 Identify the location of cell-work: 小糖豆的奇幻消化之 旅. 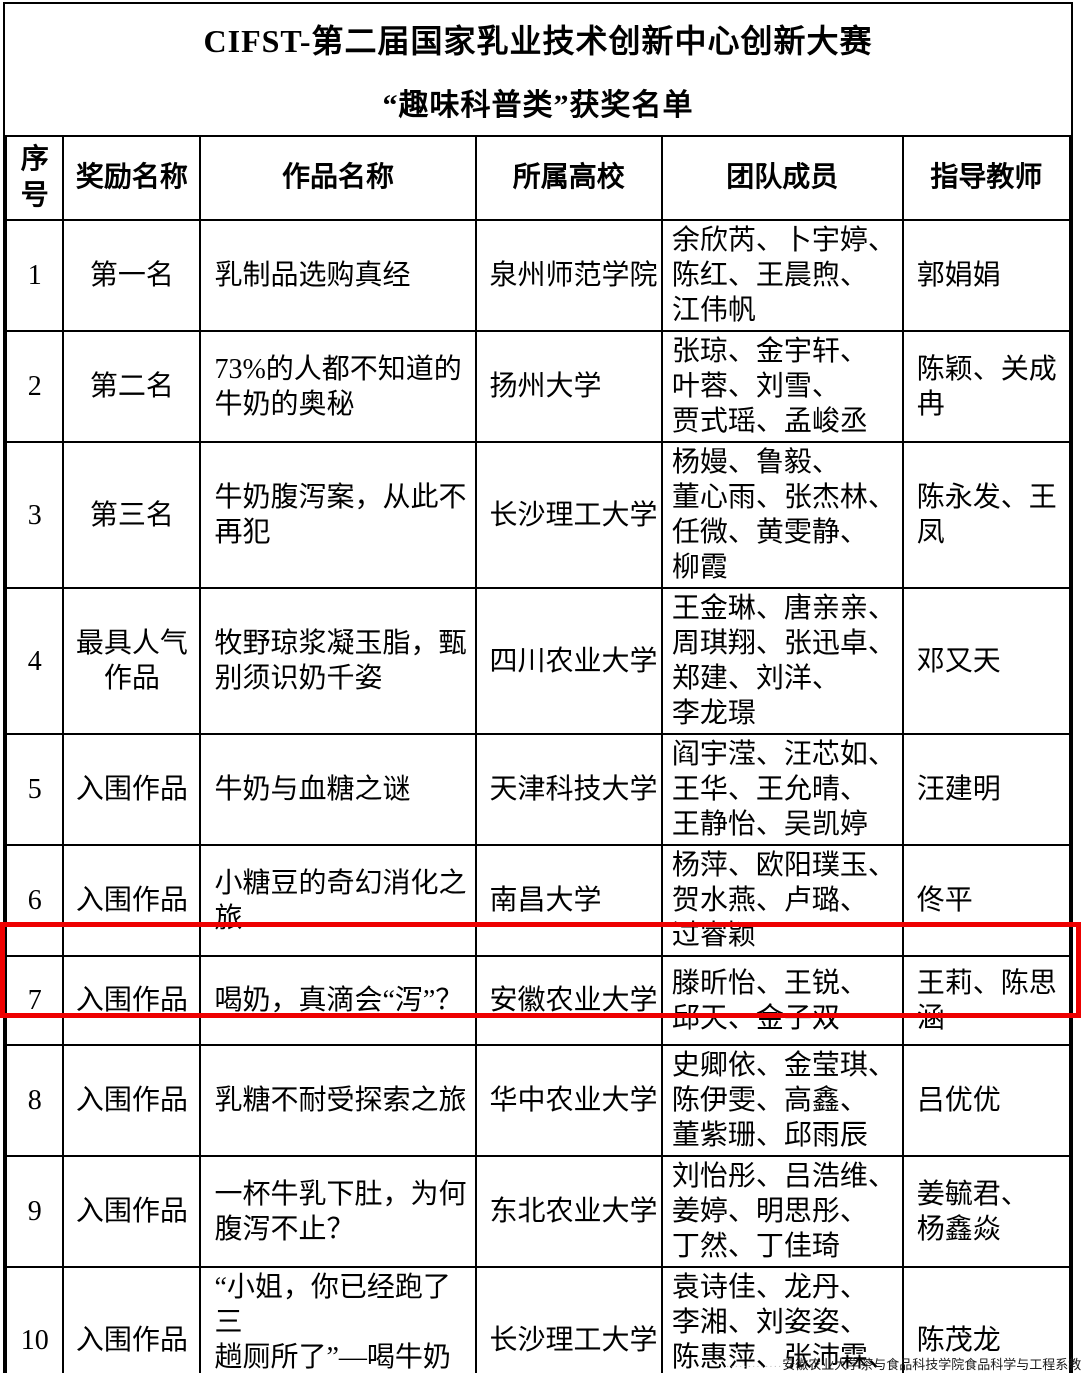
(338, 900).